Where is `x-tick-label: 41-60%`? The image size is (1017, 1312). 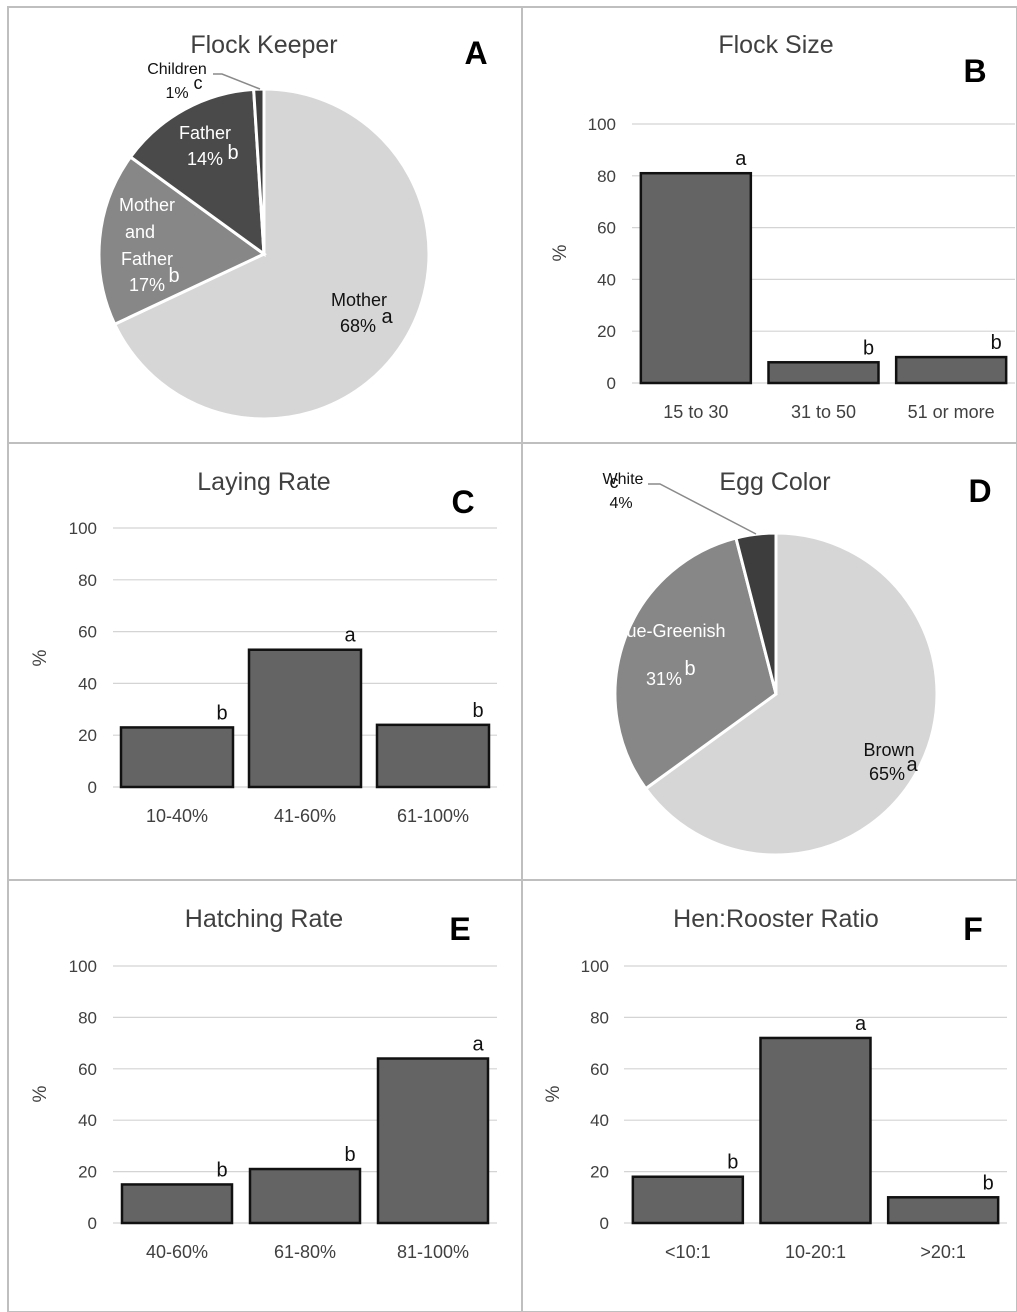
x-tick-label: 41-60% is located at coordinates (305, 816).